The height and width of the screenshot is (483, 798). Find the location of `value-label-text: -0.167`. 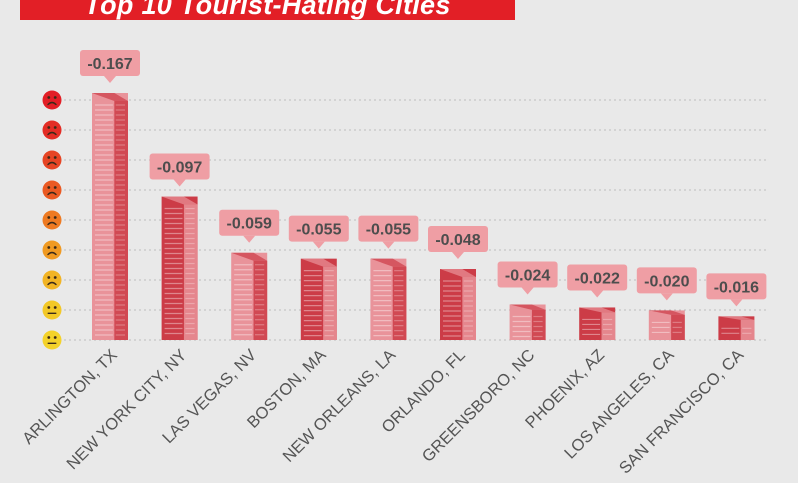

value-label-text: -0.167 is located at coordinates (109, 64).